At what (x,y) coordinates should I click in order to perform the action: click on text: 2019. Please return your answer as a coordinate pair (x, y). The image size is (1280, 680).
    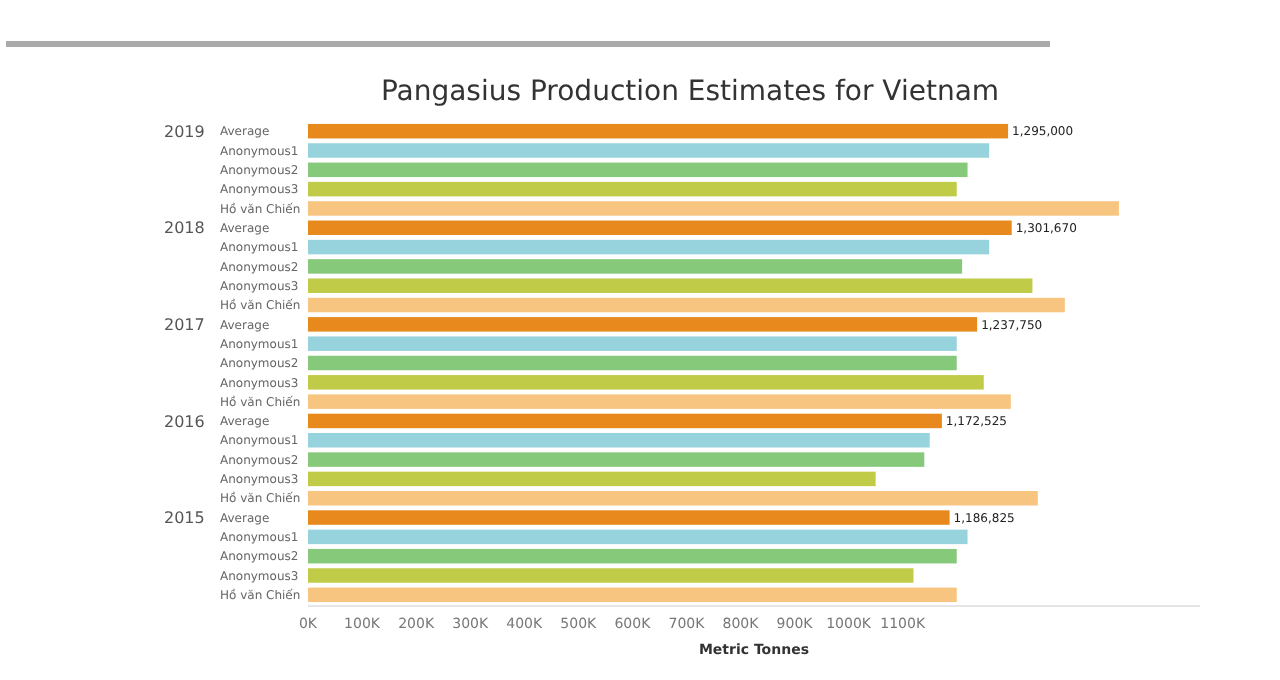
    Looking at the image, I should click on (184, 131).